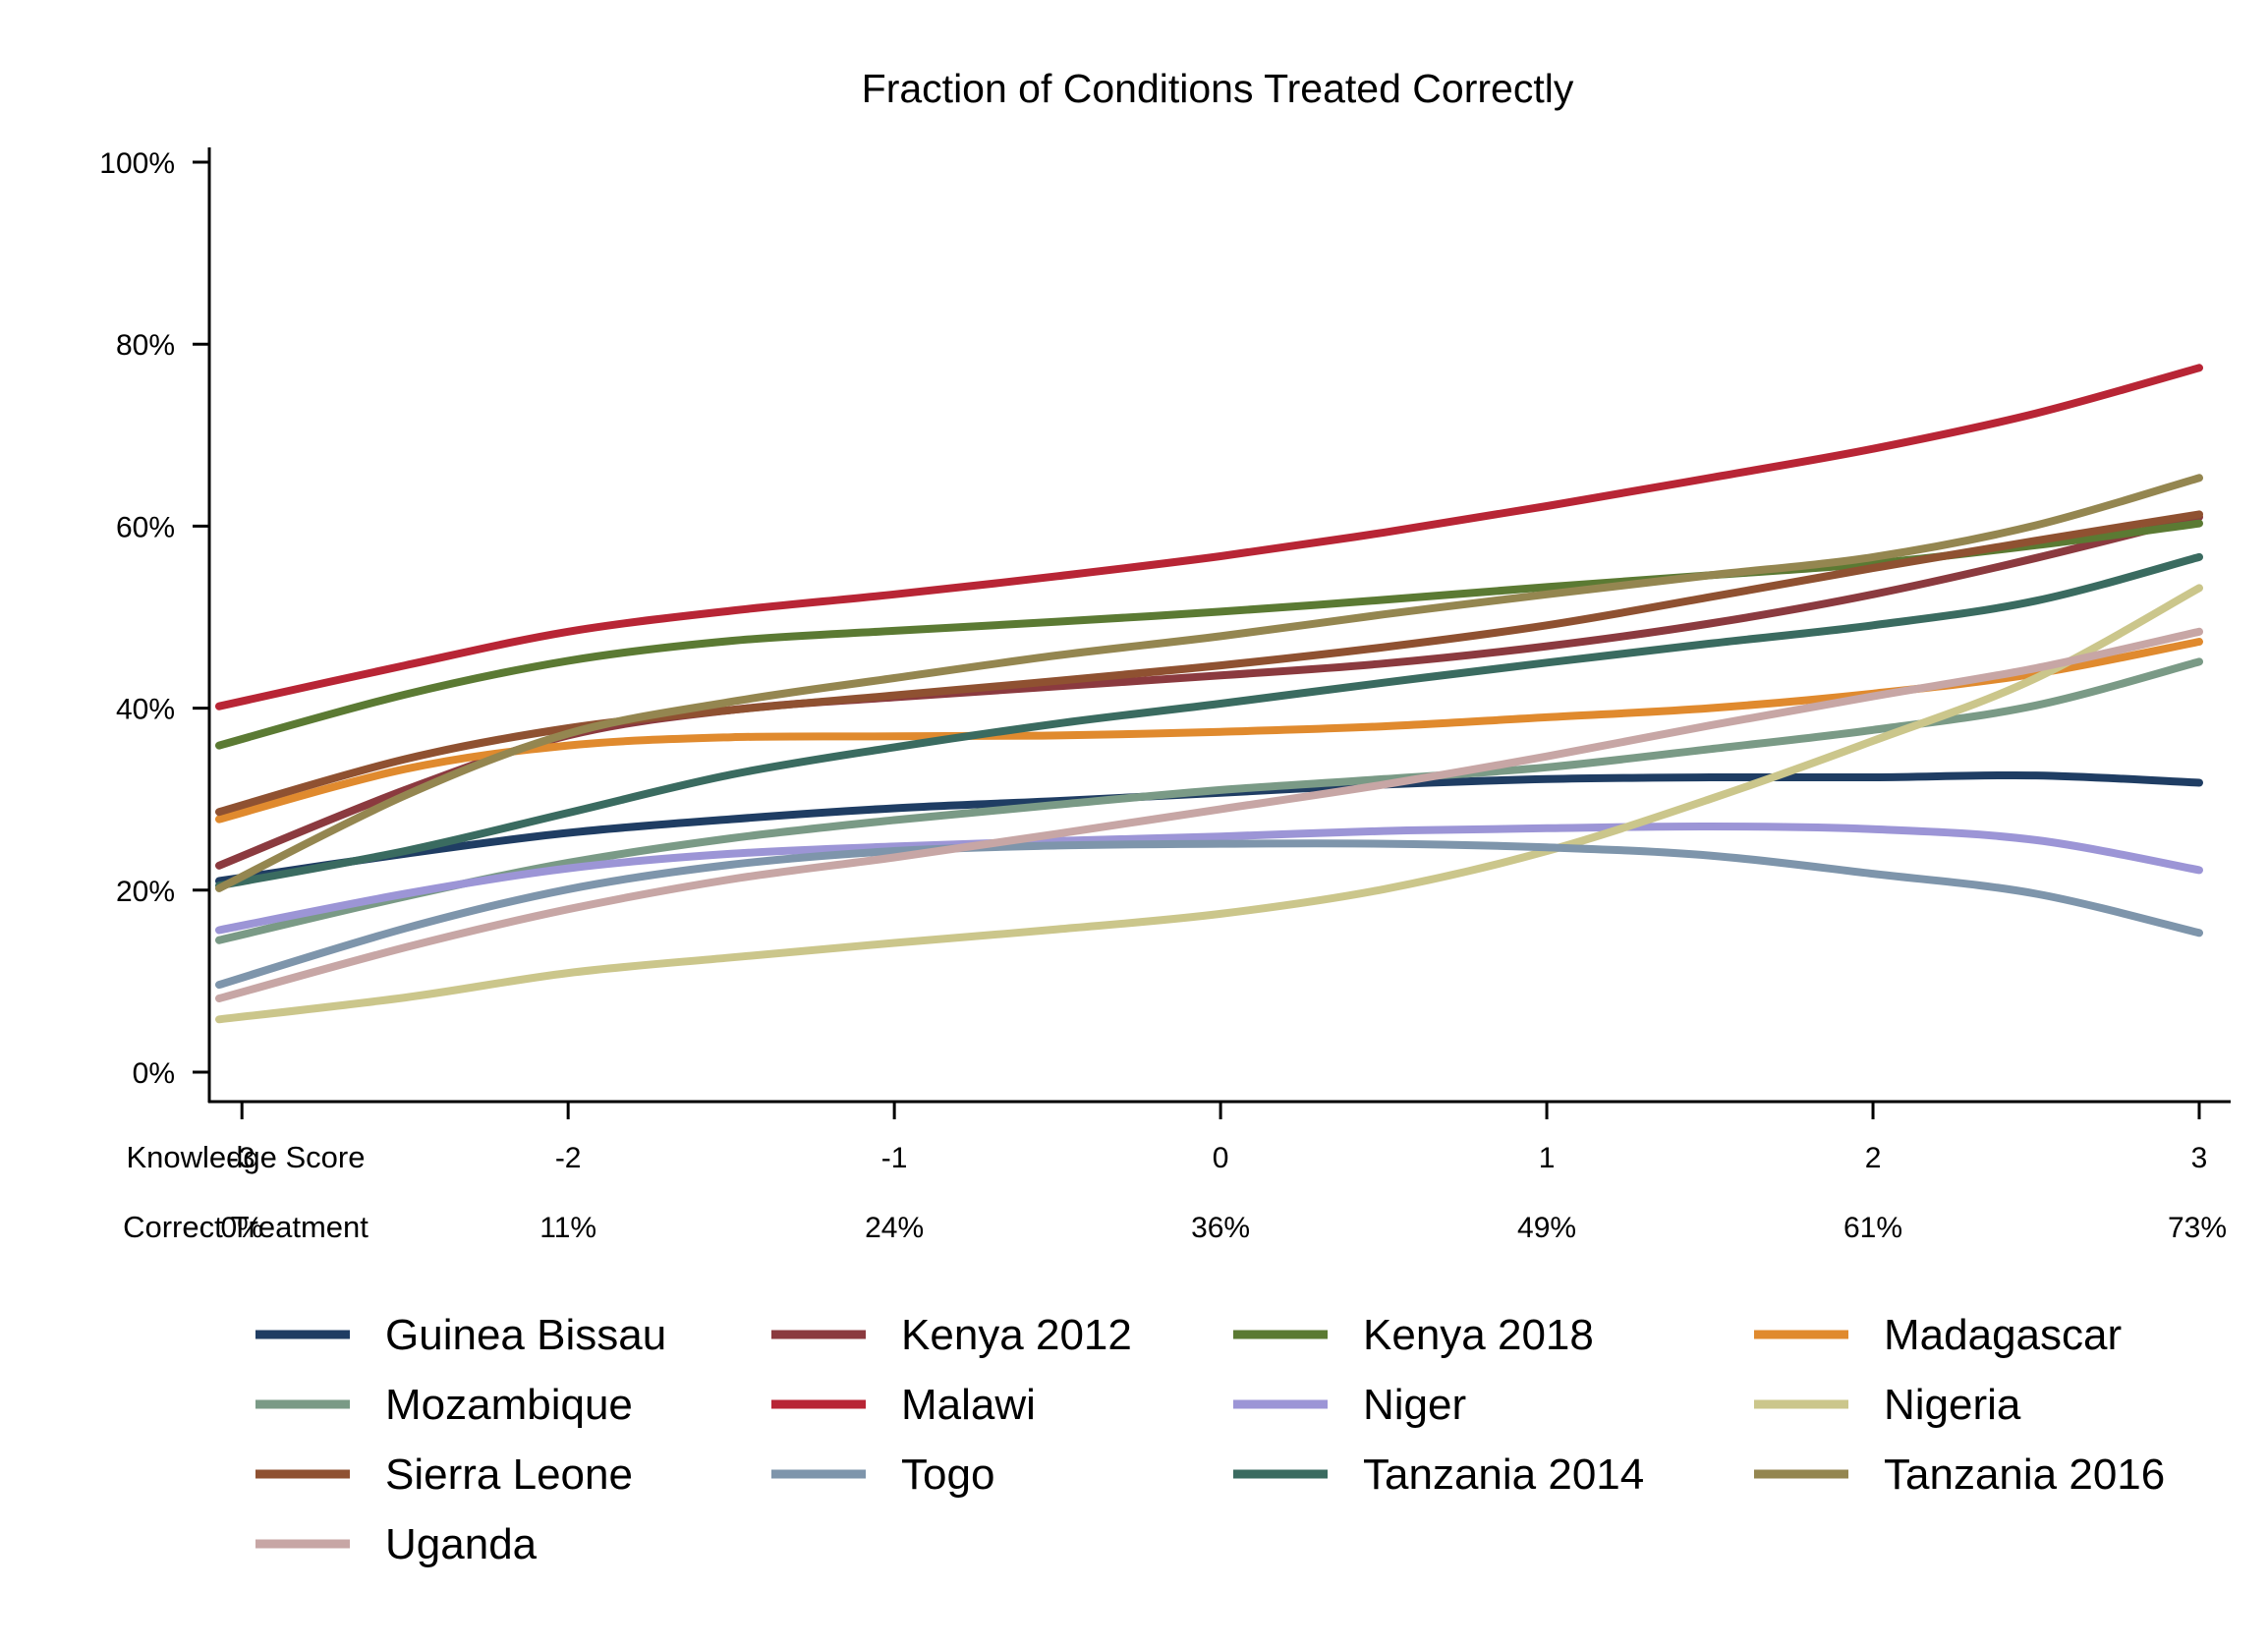  Describe the element at coordinates (1953, 1405) in the screenshot. I see `legend-label-nigeria: Nigeria` at that location.